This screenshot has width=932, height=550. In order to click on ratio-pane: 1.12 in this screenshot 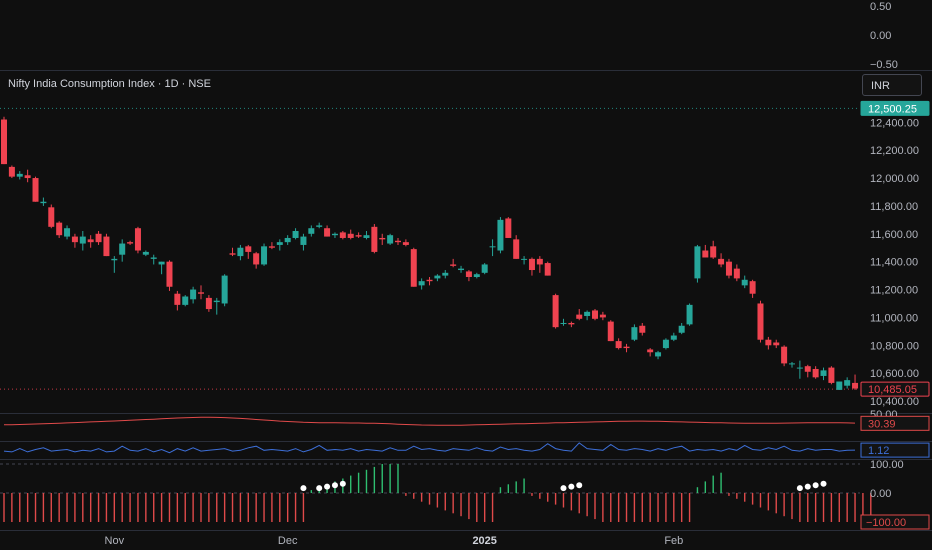, I will do `click(466, 450)`.